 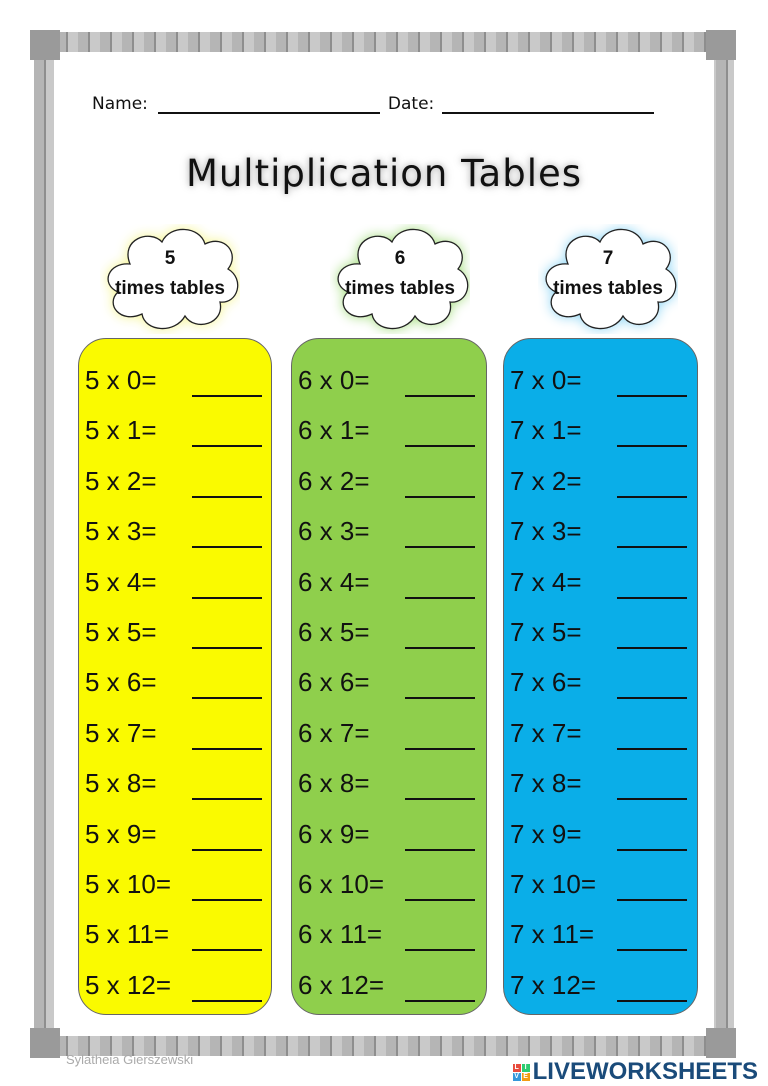 What do you see at coordinates (175, 843) in the screenshot?
I see `equation-row: 5 x 9=` at bounding box center [175, 843].